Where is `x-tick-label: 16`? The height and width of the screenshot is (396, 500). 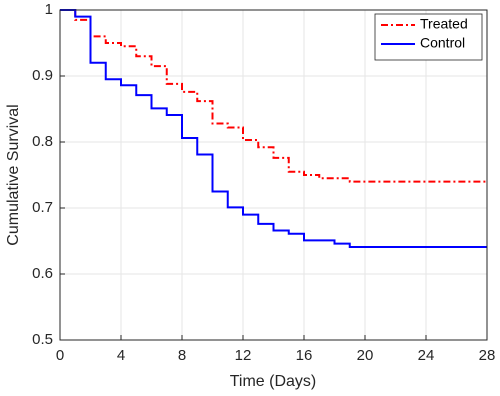 x-tick-label: 16 is located at coordinates (304, 355).